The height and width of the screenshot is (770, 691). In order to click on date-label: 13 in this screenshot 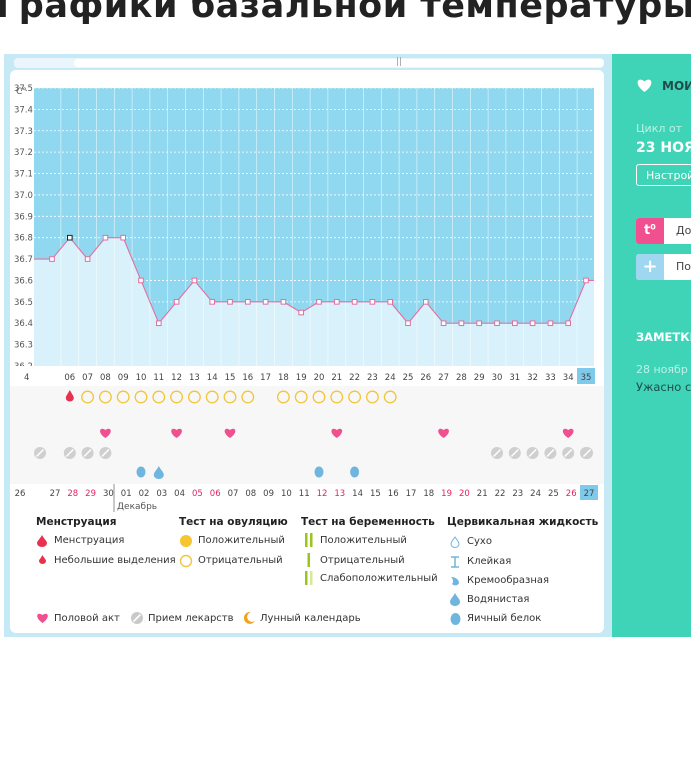, I will do `click(339, 494)`.